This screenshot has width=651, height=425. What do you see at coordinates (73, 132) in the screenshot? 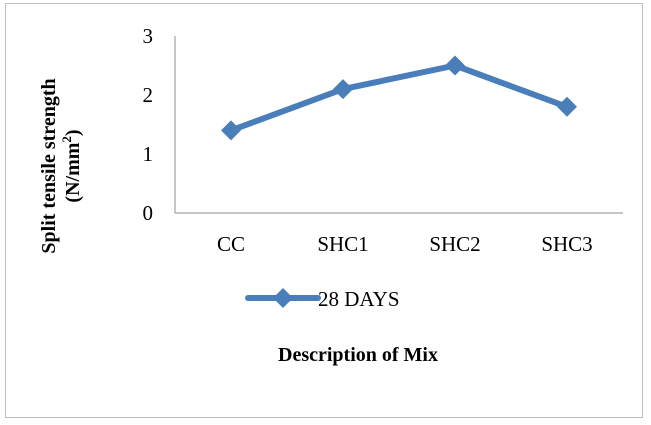
I see `y-axis-unit-end: )` at bounding box center [73, 132].